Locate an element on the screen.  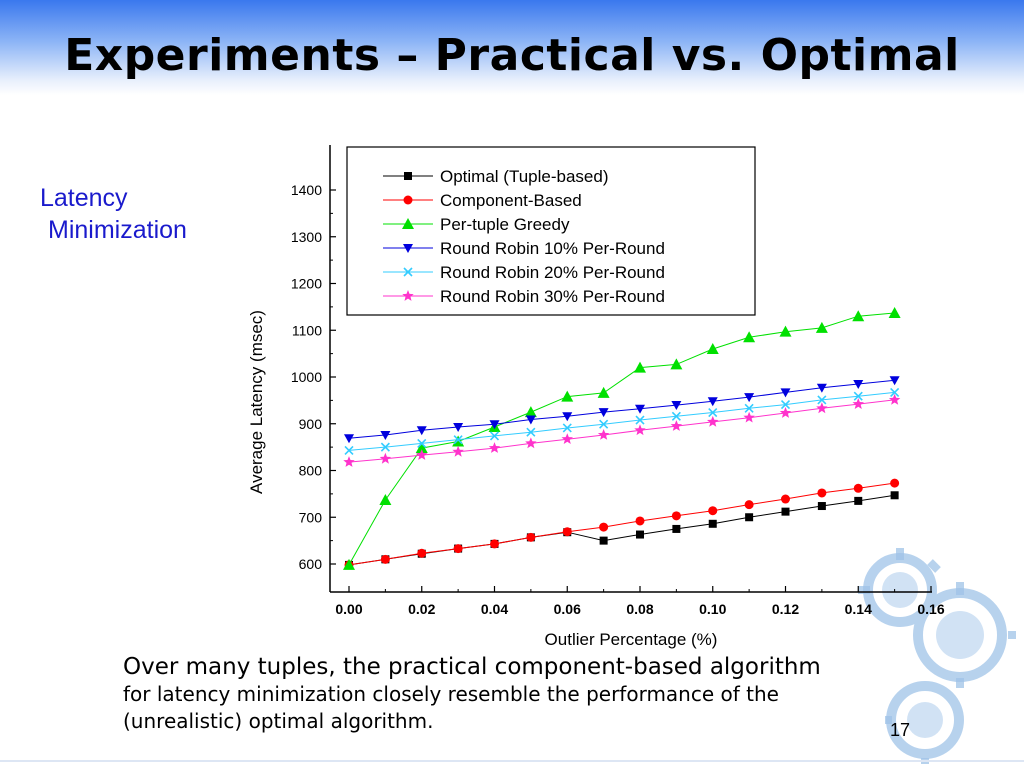
x-tick-label: 0.10 is located at coordinates (712, 609).